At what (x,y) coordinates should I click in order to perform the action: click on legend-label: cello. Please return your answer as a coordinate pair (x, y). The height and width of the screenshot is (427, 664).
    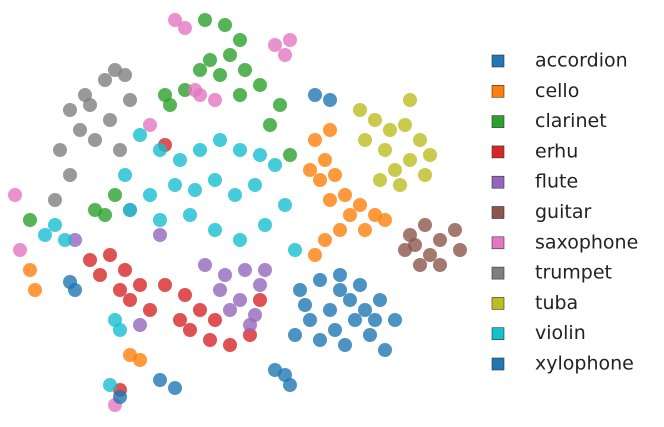
    Looking at the image, I should click on (557, 91).